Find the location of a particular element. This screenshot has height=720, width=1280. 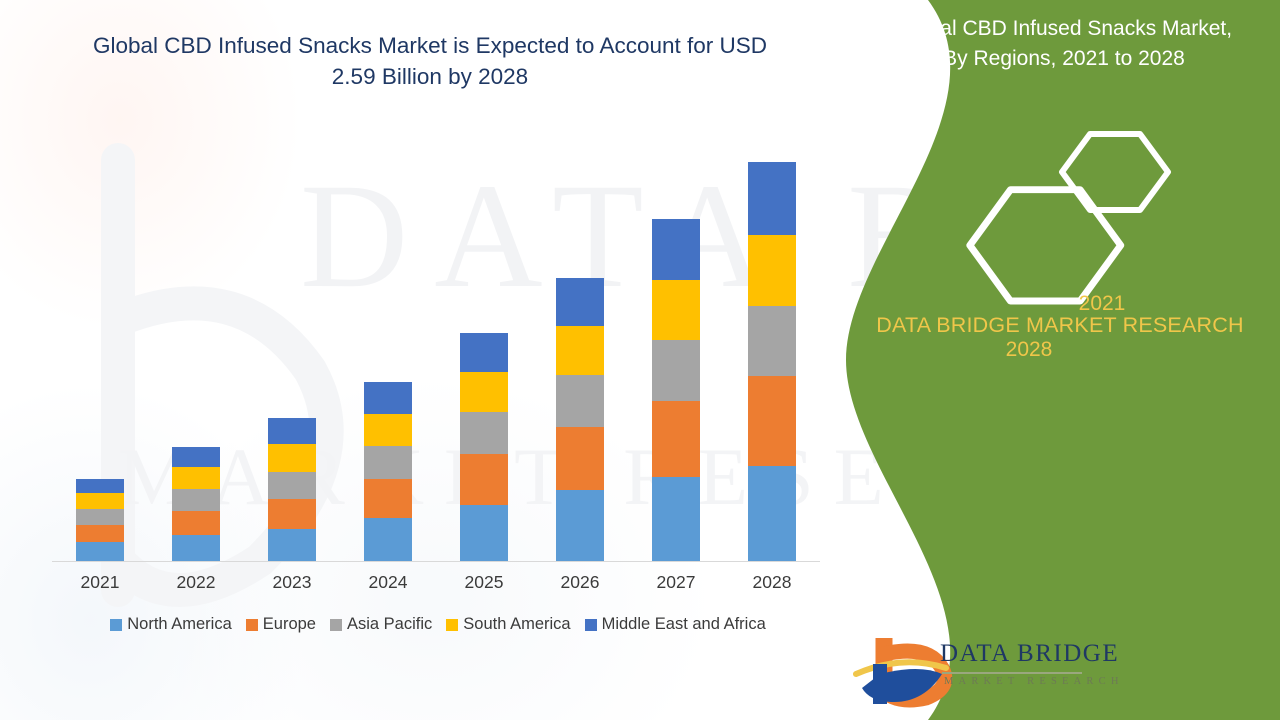

legend-label: South America is located at coordinates (517, 624).